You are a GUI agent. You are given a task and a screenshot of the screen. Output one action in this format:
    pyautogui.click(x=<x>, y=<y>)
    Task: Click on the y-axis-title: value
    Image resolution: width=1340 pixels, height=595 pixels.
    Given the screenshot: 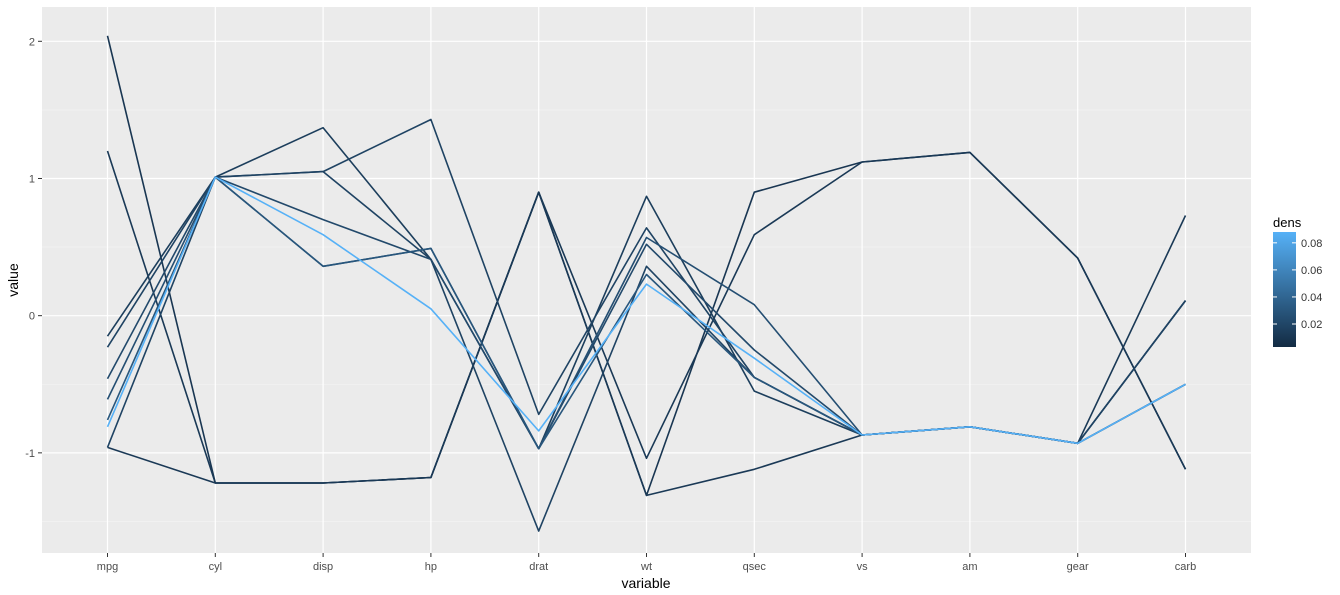 What is the action you would take?
    pyautogui.click(x=13, y=280)
    